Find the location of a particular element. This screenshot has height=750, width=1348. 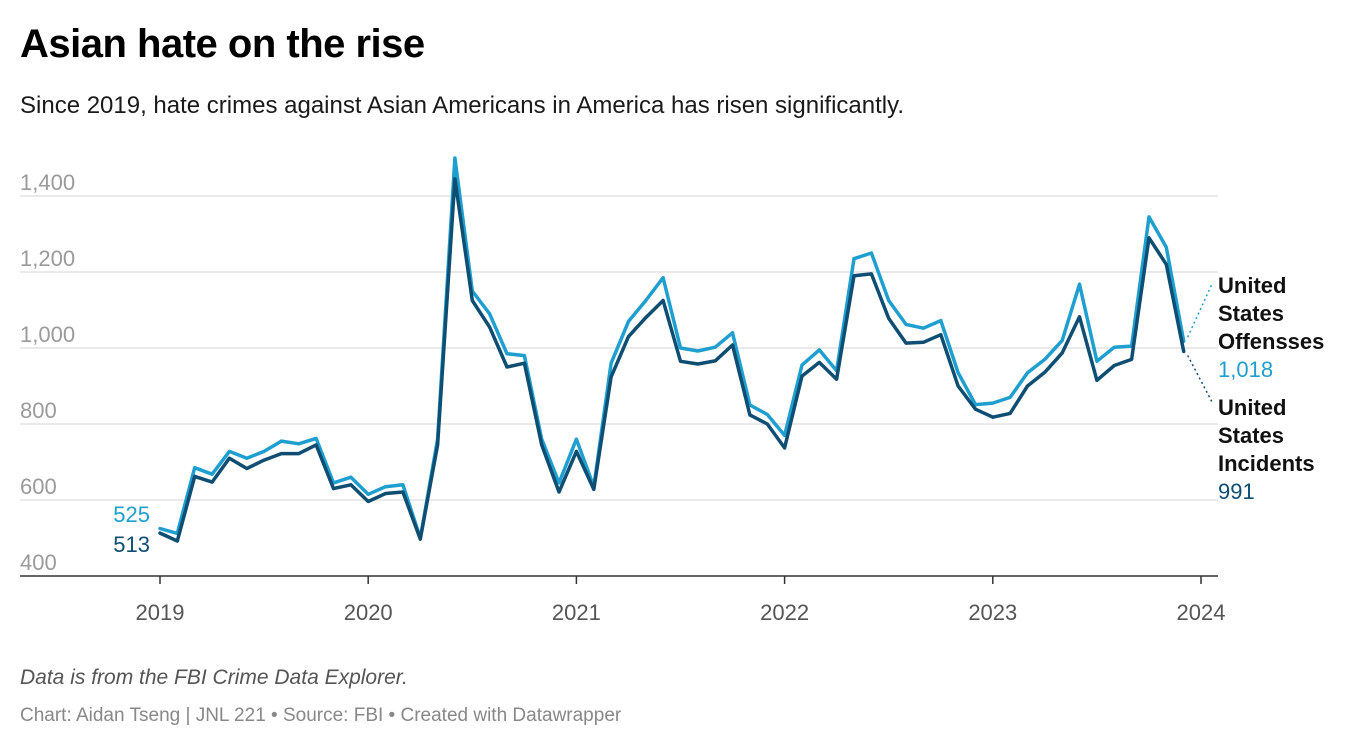

end-connector-incidents is located at coordinates (1199, 379).